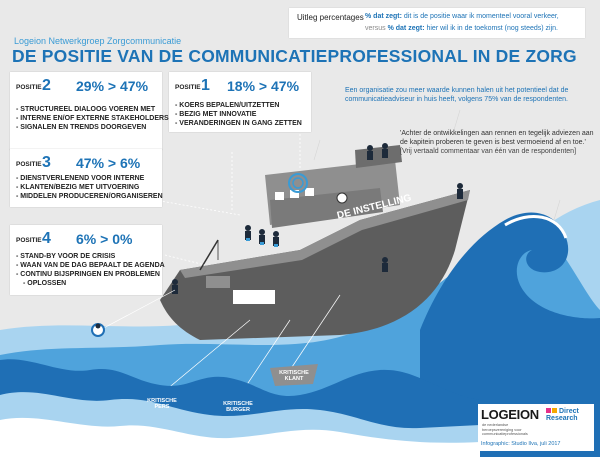 The height and width of the screenshot is (457, 600). I want to click on list-item: CONTINU BIJSPRINGEN EN PROBLEMEN, so click(90, 274).